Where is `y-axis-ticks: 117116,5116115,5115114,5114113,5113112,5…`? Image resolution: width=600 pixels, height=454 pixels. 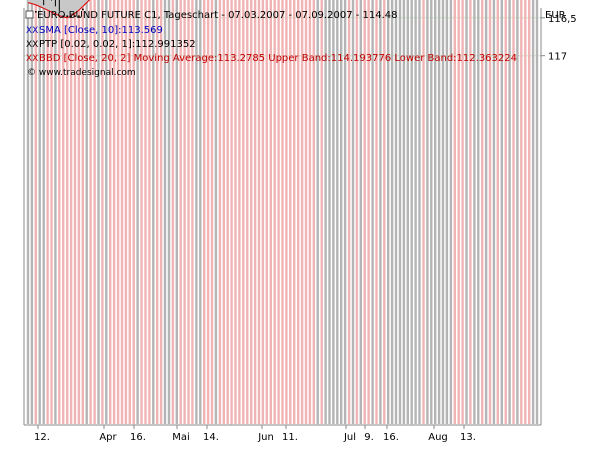 y-axis-ticks: 117116,5116115,5115114,5114113,5113112,5… is located at coordinates (559, 38).